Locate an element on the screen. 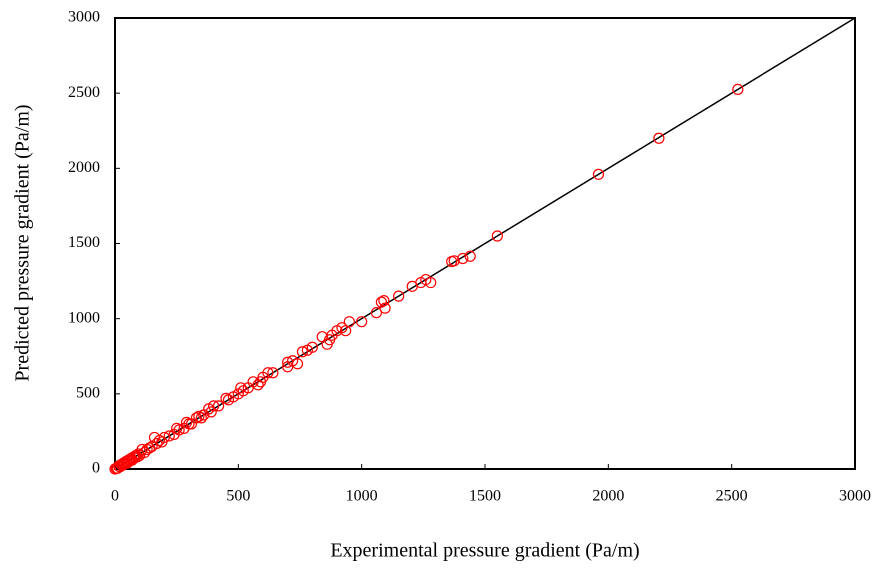 The image size is (880, 572). x-axis-title: Experimental pressure gradient (Pa/m) is located at coordinates (484, 551).